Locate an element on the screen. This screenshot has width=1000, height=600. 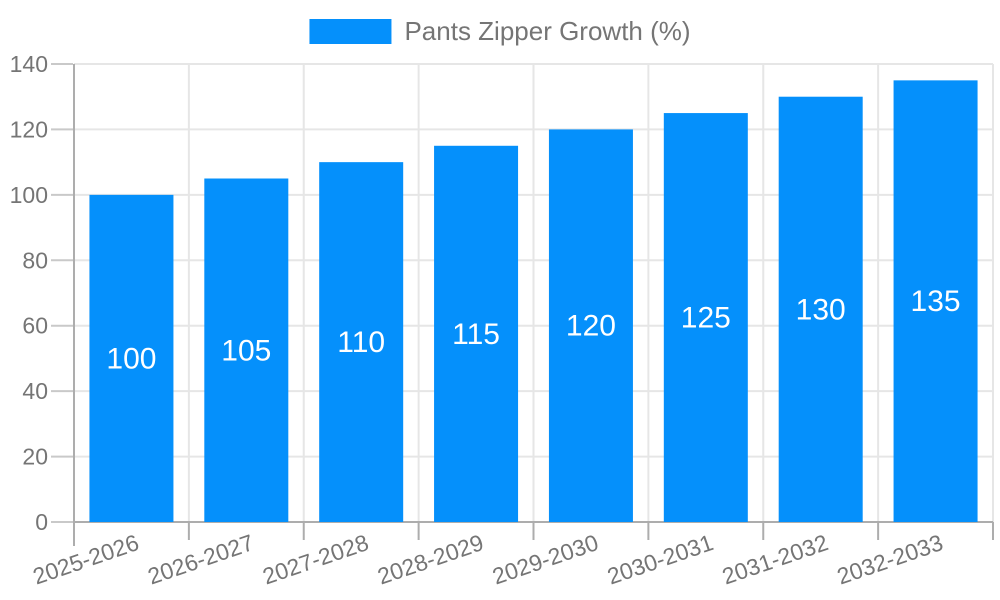
legend-item: Pants Zipper Growth (%) is located at coordinates (500, 31).